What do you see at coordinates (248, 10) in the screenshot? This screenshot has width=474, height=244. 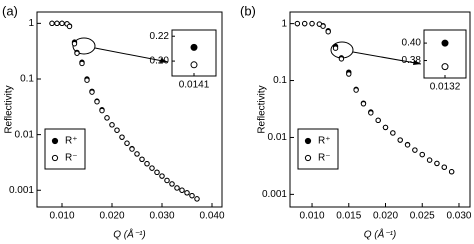 I see `panel-label: (b)` at bounding box center [248, 10].